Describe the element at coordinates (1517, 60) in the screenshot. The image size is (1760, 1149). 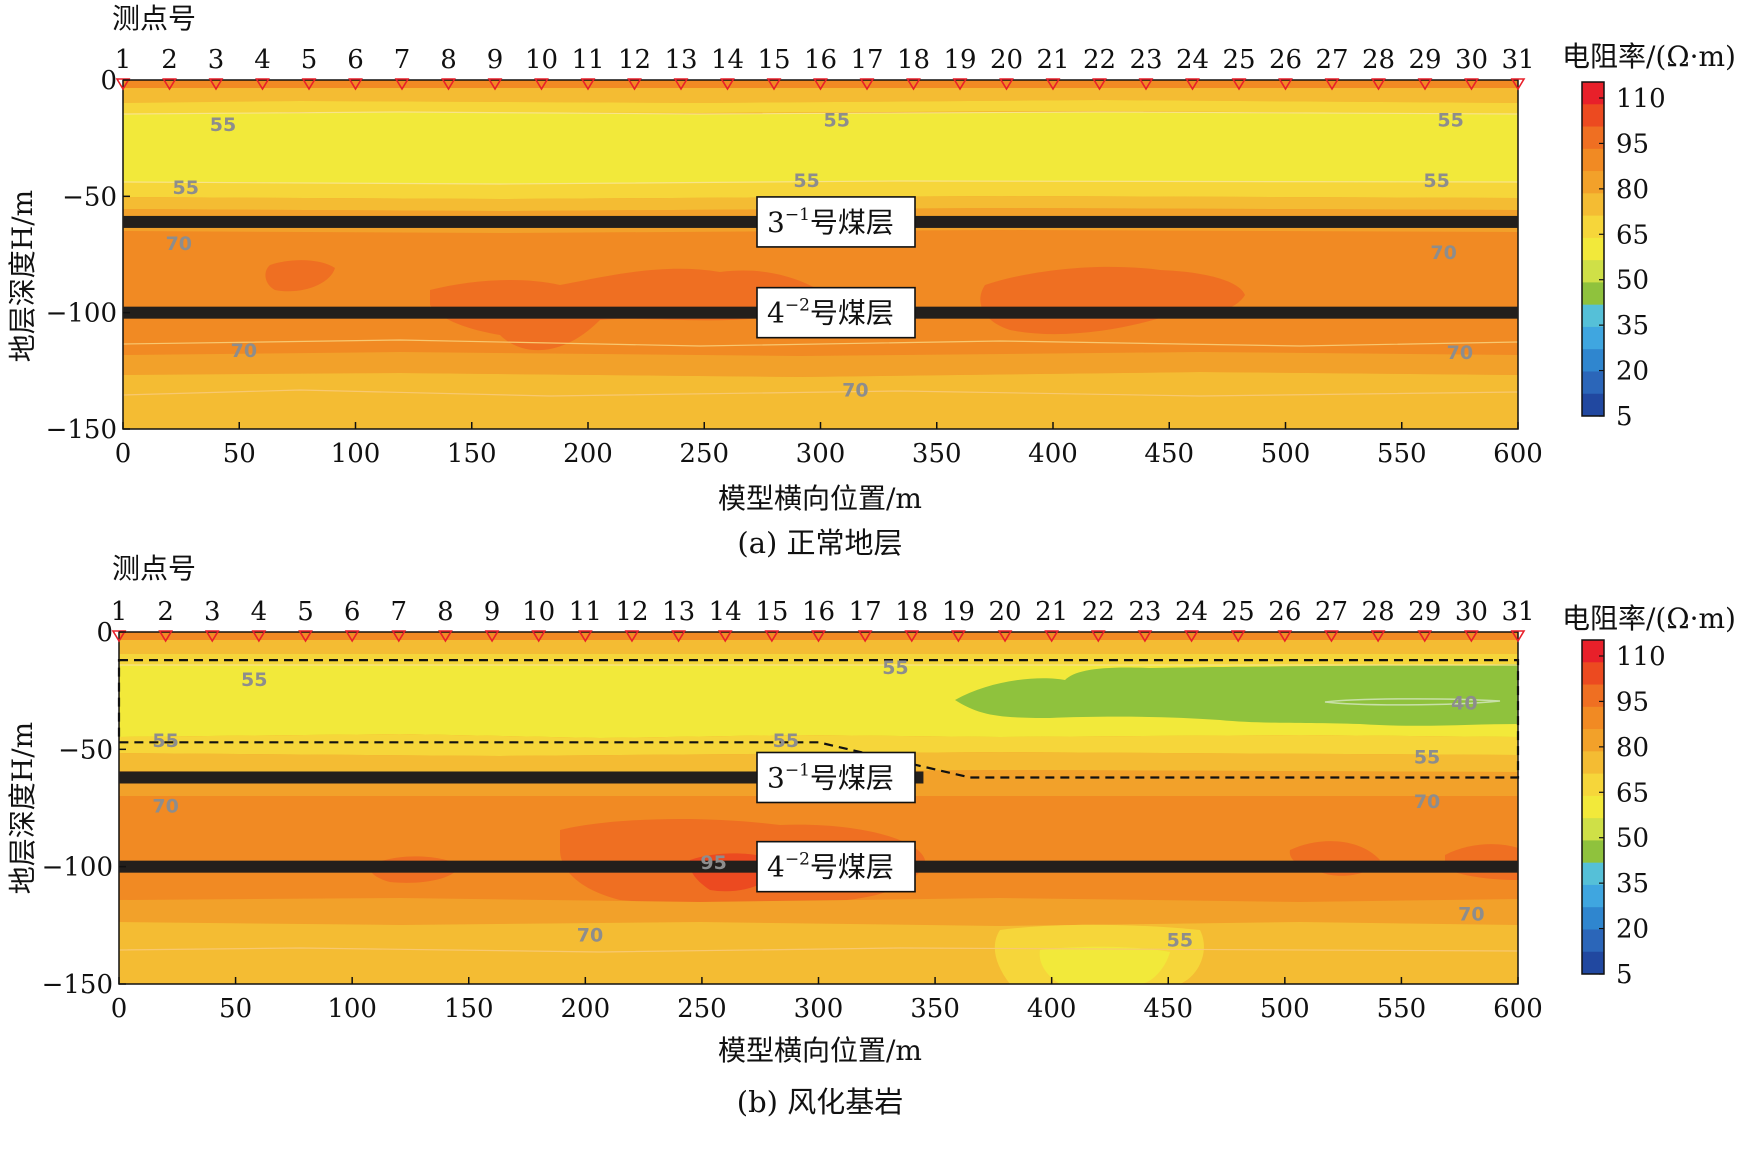
I see `station-number: 31` at that location.